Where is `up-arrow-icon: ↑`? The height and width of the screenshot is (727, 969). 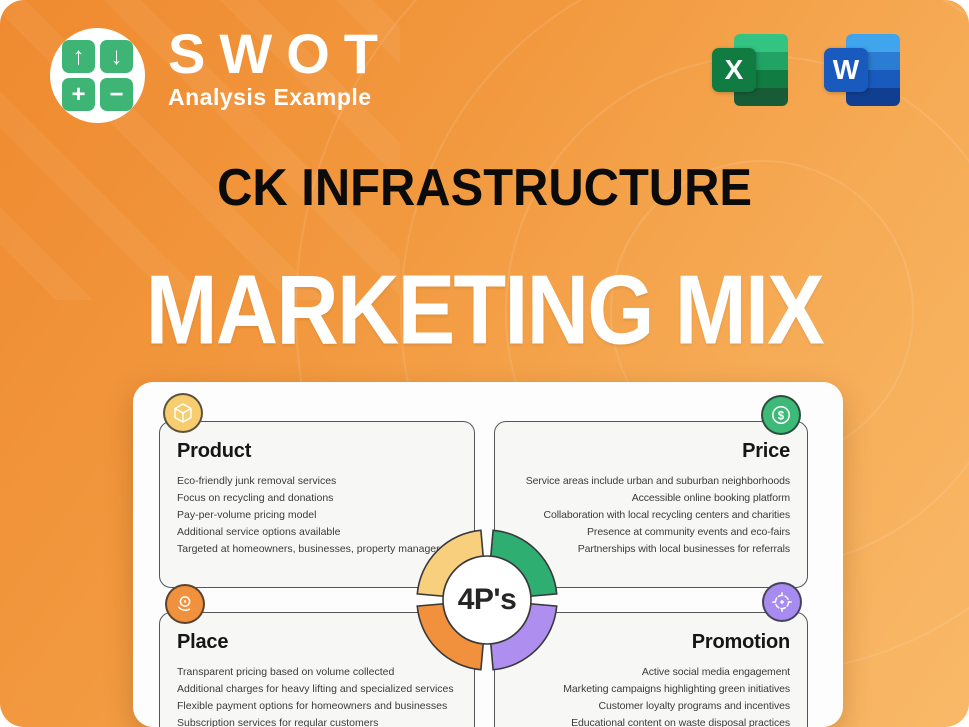
up-arrow-icon: ↑ is located at coordinates (78, 56).